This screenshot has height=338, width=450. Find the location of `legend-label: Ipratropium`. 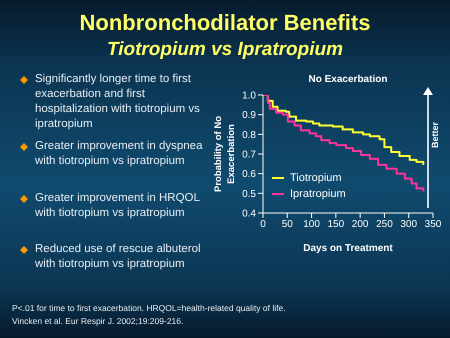

legend-label: Ipratropium is located at coordinates (318, 194).